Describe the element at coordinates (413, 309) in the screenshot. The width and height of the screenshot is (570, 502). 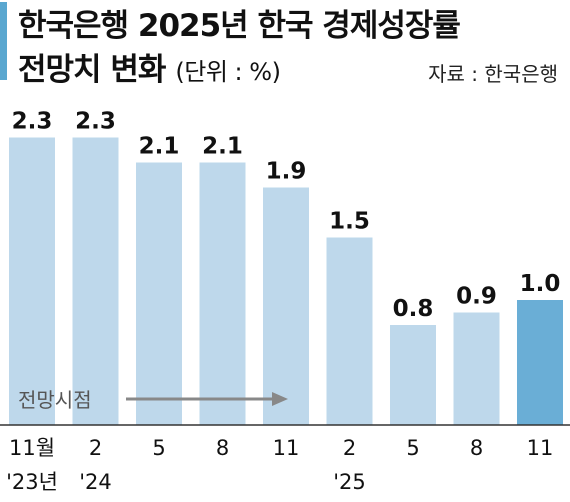
I see `value-label-6: 0.8` at that location.